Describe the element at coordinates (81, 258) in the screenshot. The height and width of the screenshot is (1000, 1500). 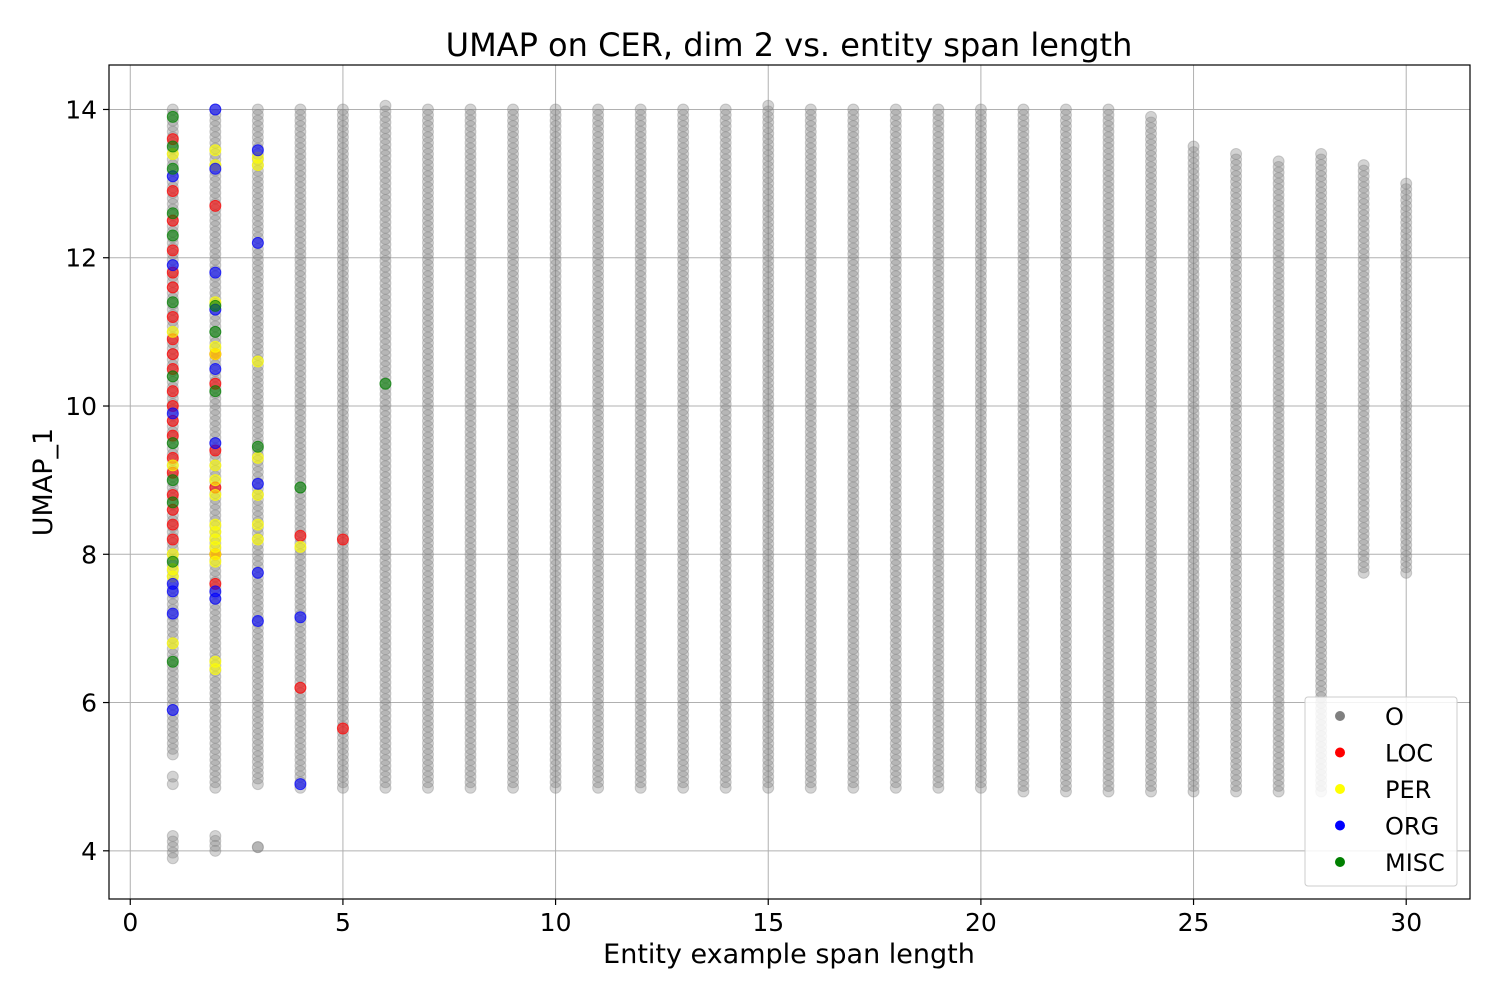
I see `y-tick-label: 12` at that location.